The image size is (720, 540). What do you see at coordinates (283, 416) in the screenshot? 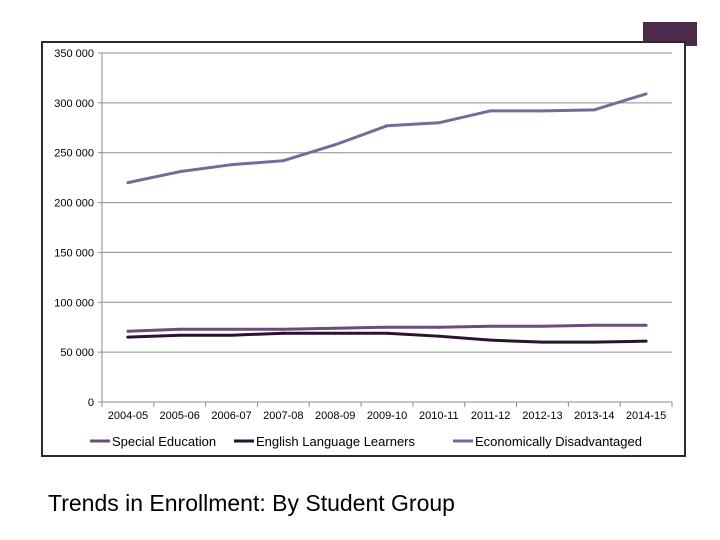
I see `x-tick-label: 2007-08` at bounding box center [283, 416].